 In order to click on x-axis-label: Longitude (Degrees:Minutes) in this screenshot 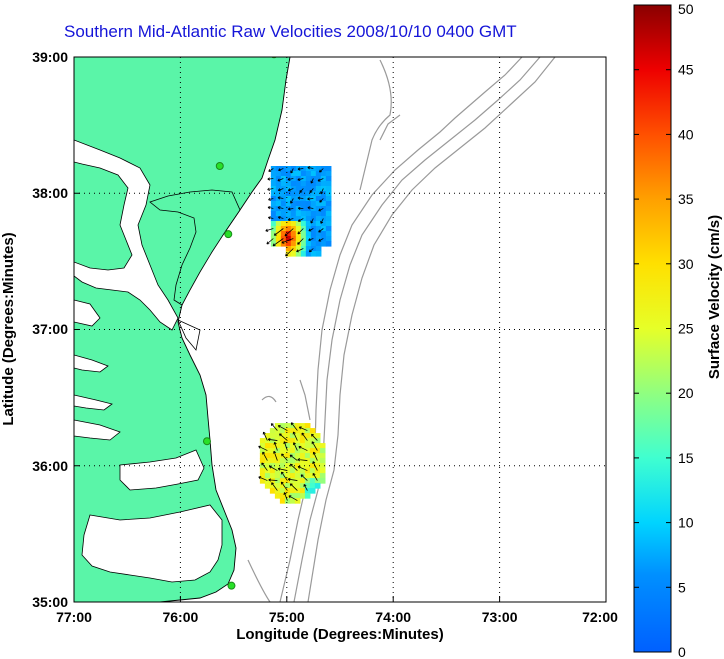, I will do `click(340, 634)`.